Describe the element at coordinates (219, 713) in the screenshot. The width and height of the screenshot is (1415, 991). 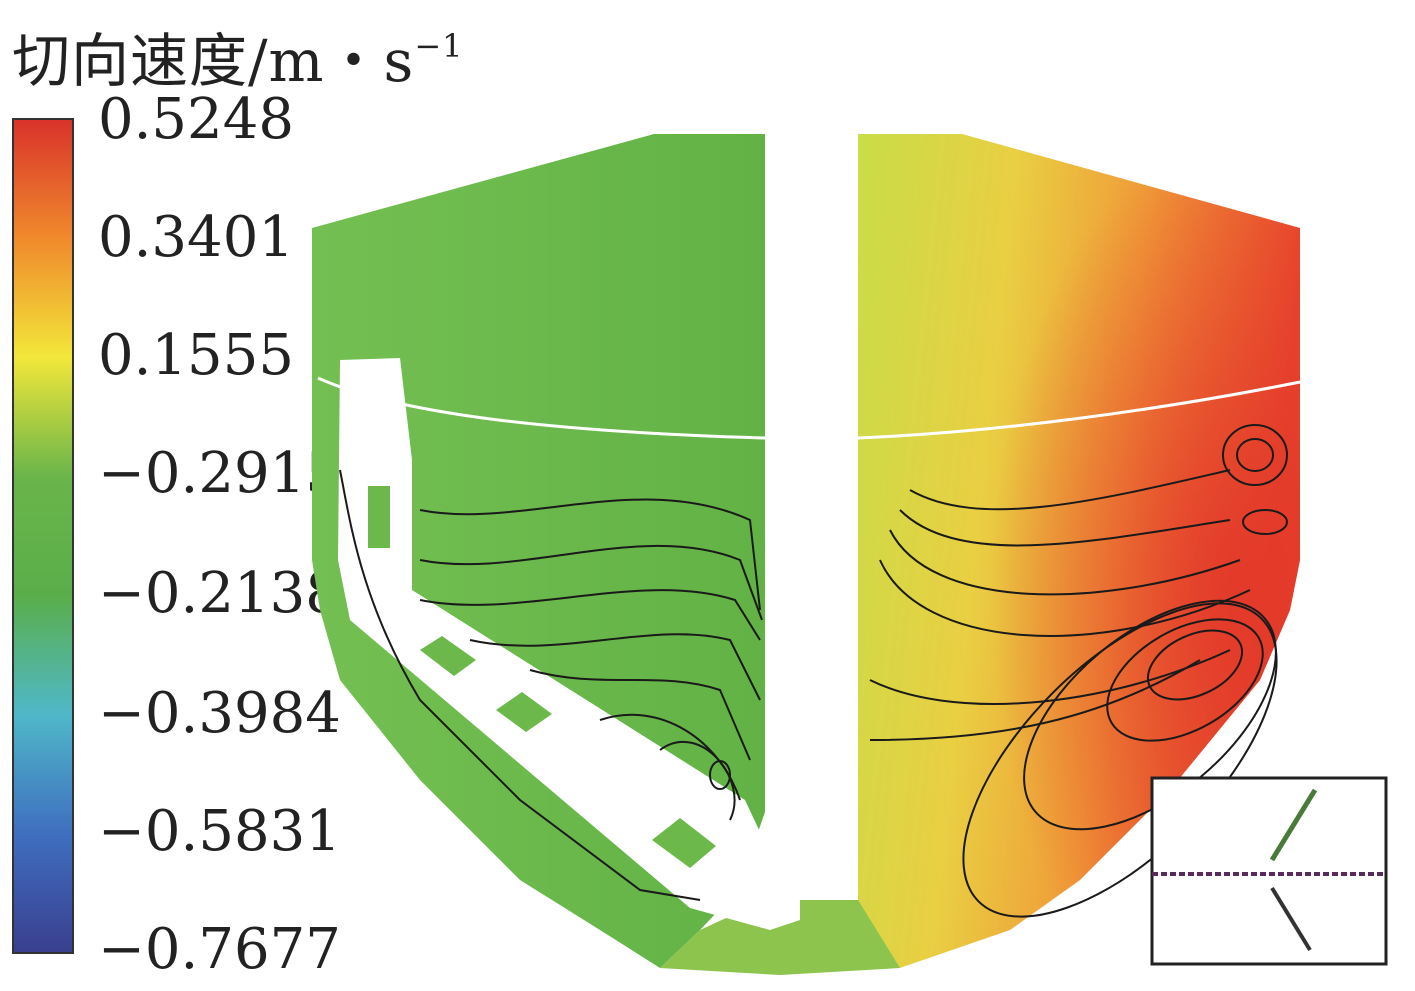
I see `colorbar-tick-6: −0.3984` at that location.